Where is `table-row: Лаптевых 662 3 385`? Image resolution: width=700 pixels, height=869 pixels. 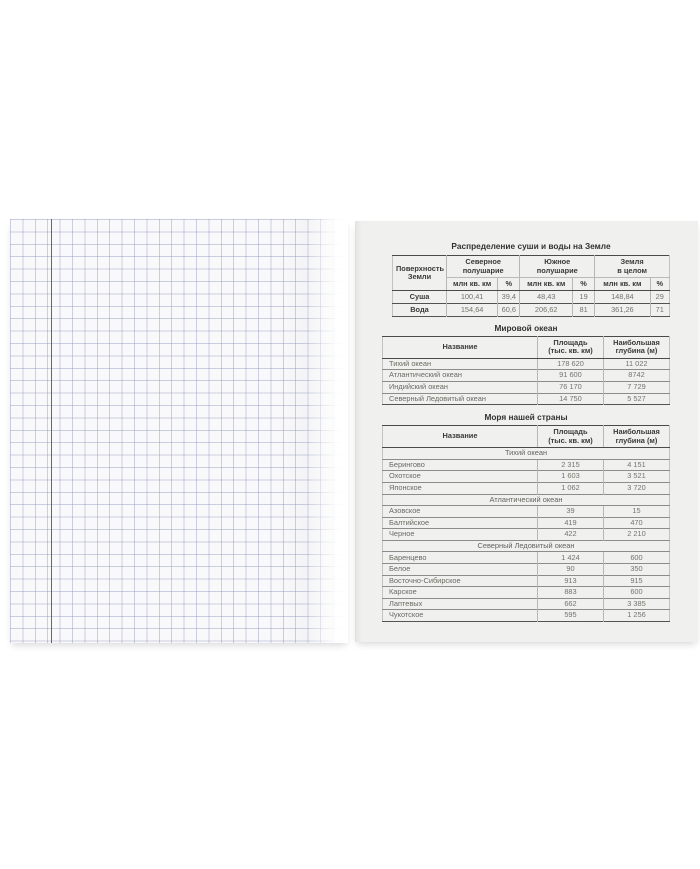 table-row: Лаптевых 662 3 385 is located at coordinates (526, 603).